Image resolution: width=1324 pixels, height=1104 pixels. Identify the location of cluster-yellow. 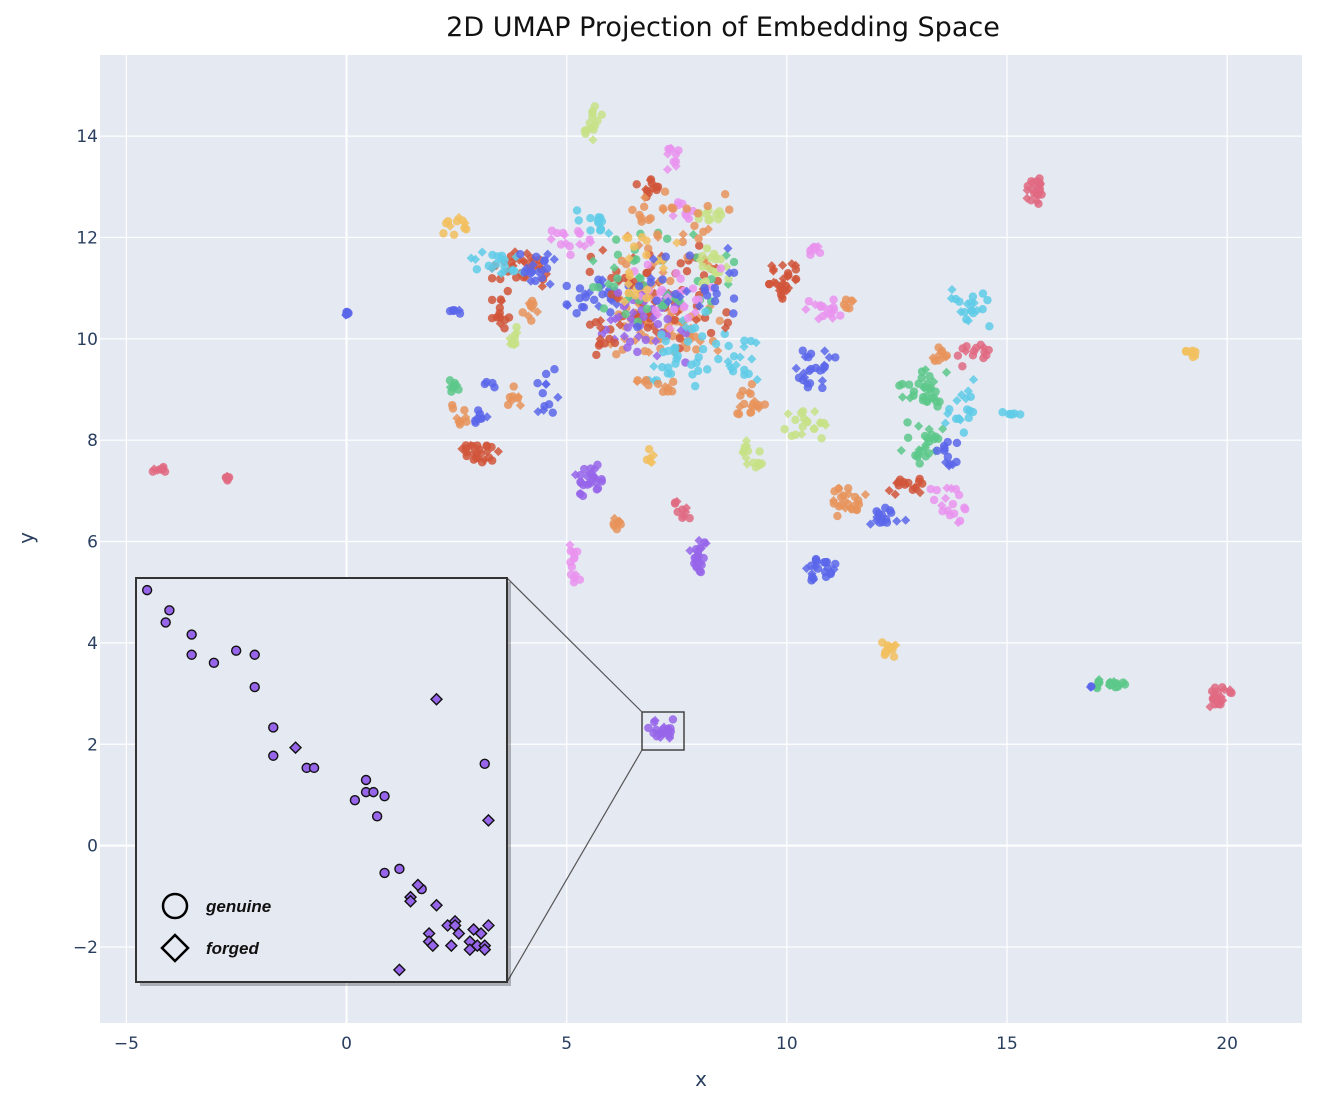
(889, 649).